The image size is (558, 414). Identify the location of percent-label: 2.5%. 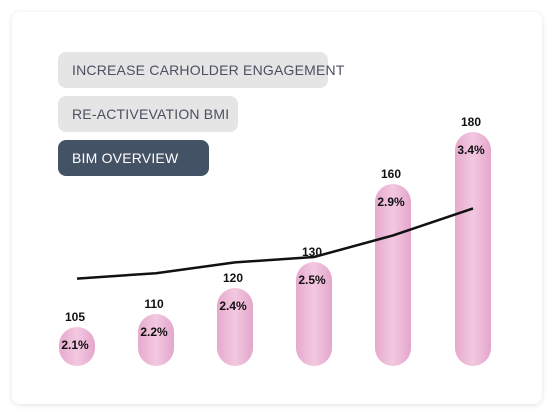
(312, 280).